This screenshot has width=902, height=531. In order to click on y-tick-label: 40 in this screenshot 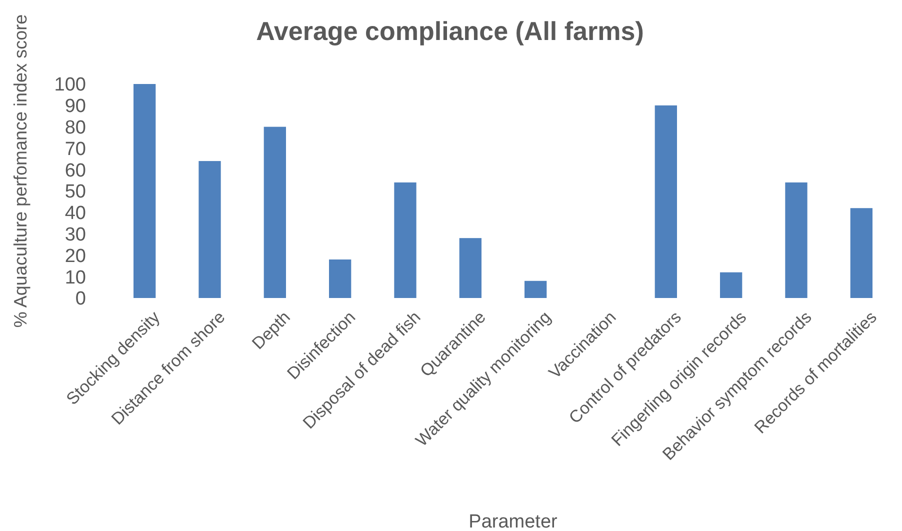, I will do `click(75, 213)`.